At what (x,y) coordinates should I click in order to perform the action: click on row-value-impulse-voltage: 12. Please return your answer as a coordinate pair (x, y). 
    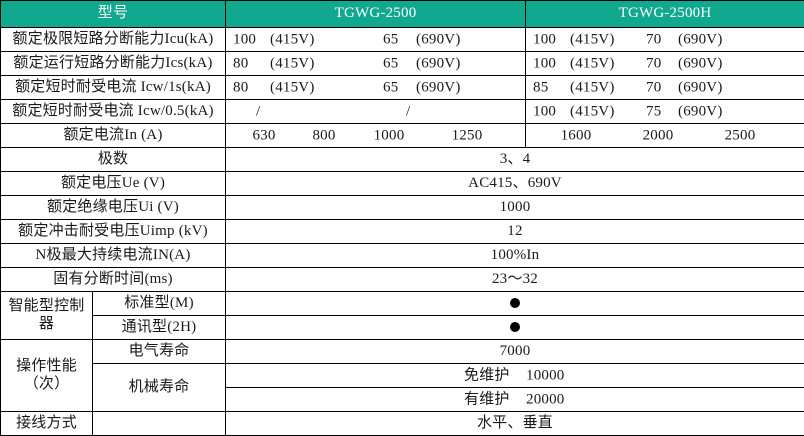
    Looking at the image, I should click on (515, 232).